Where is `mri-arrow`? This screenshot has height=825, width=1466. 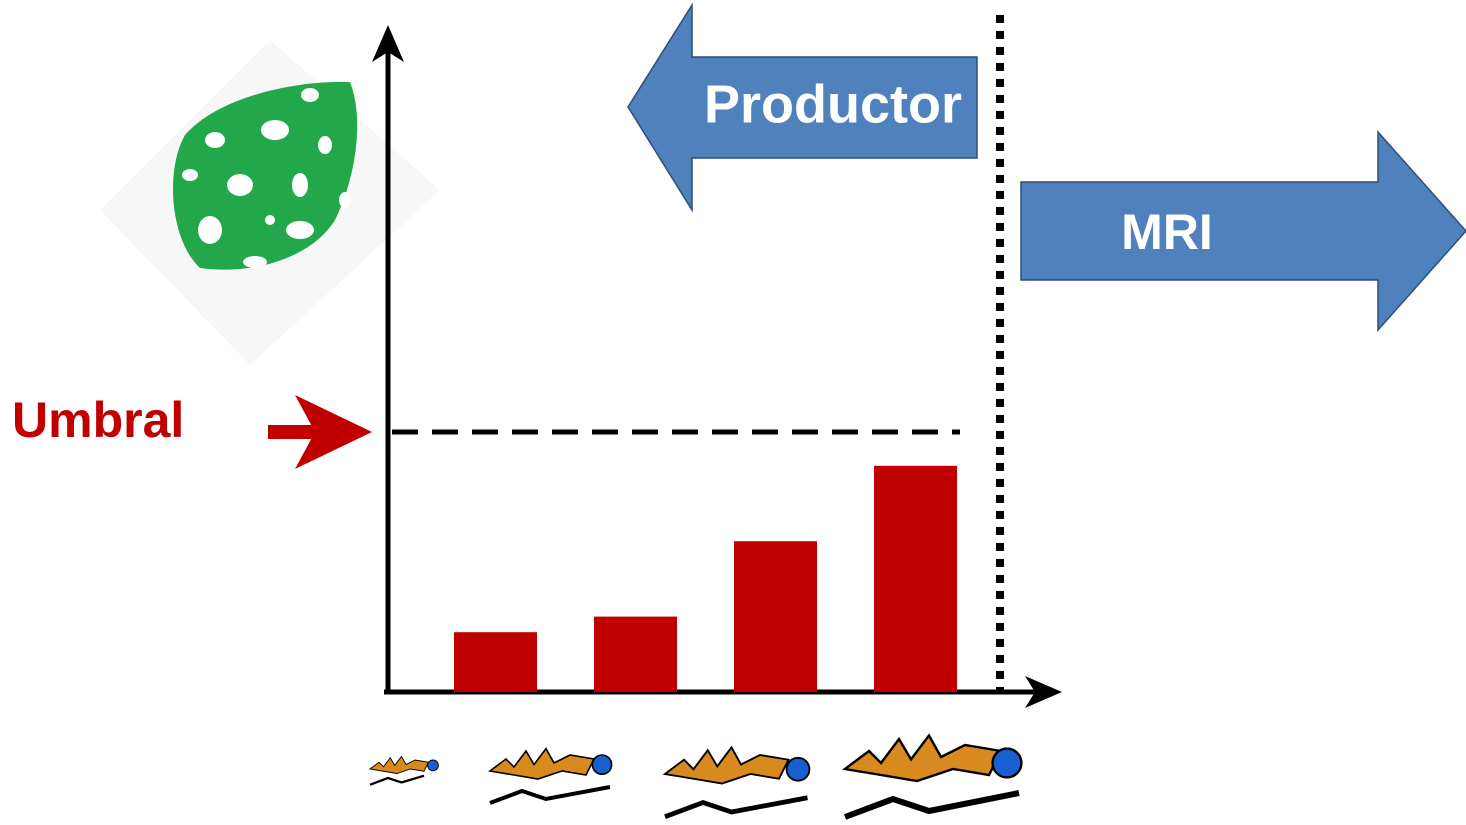
mri-arrow is located at coordinates (1243, 231).